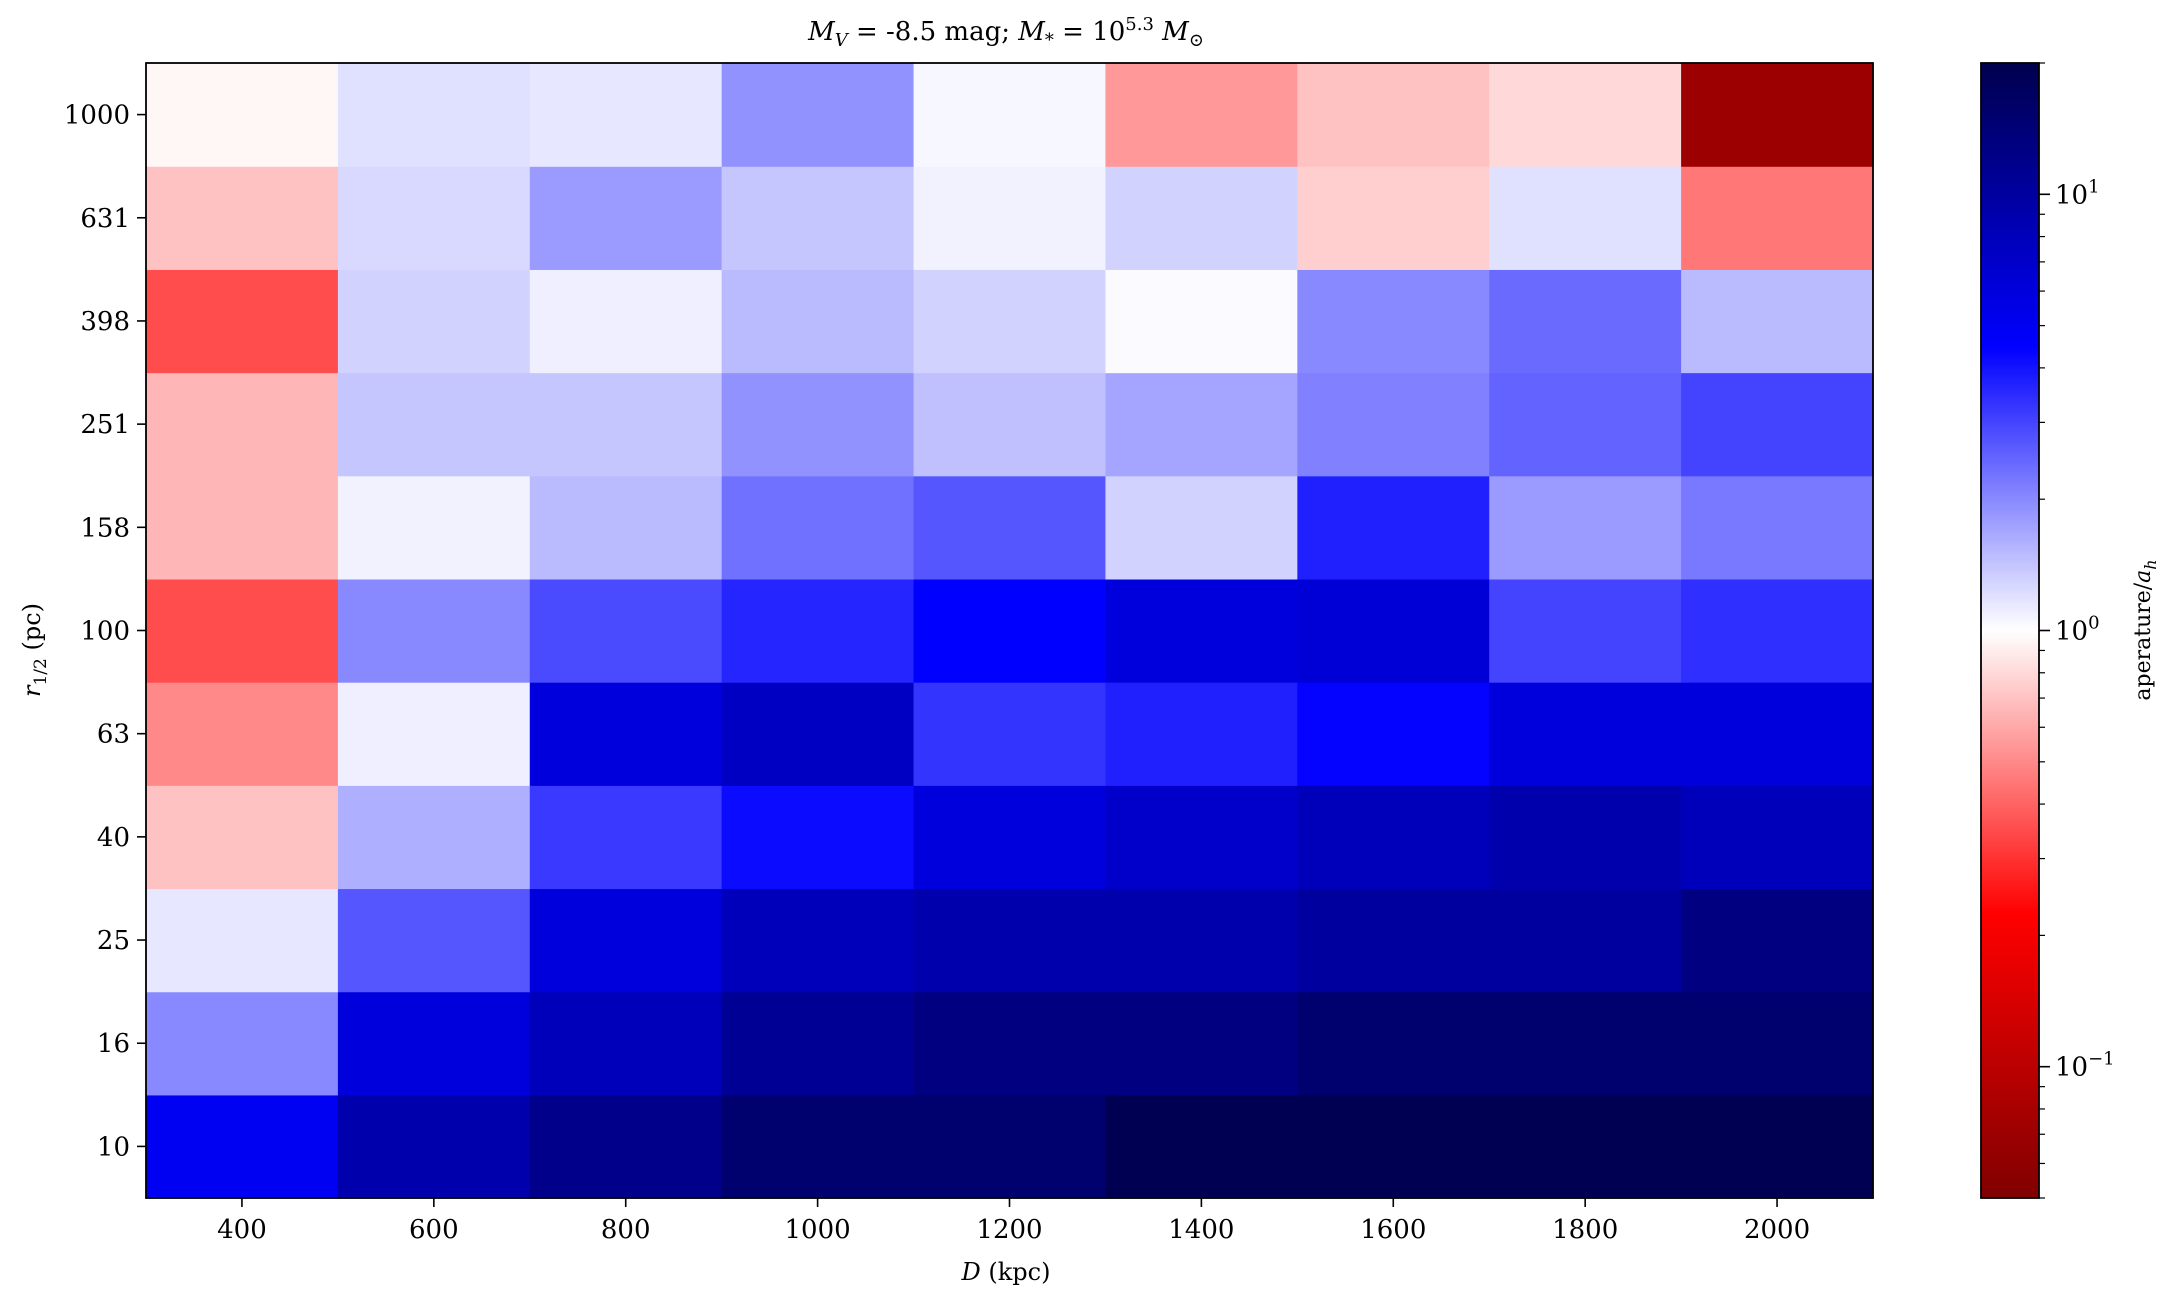  I want to click on colorbar-ticks: 10⁻¹ 10⁰ 10¹, so click(2077, 630).